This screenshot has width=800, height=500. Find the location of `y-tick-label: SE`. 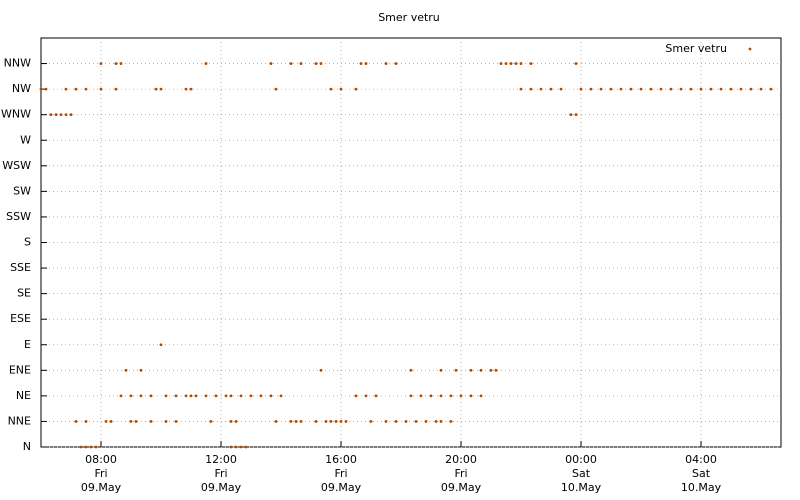

y-tick-label: SE is located at coordinates (24, 293).